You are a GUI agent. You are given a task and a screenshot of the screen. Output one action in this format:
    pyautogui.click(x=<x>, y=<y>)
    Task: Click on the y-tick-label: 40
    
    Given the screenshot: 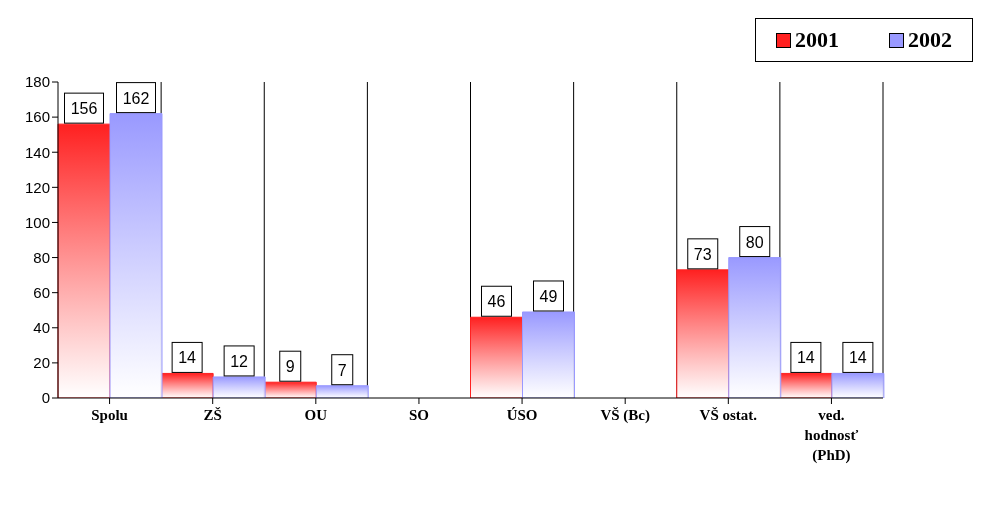 What is the action you would take?
    pyautogui.click(x=41, y=328)
    